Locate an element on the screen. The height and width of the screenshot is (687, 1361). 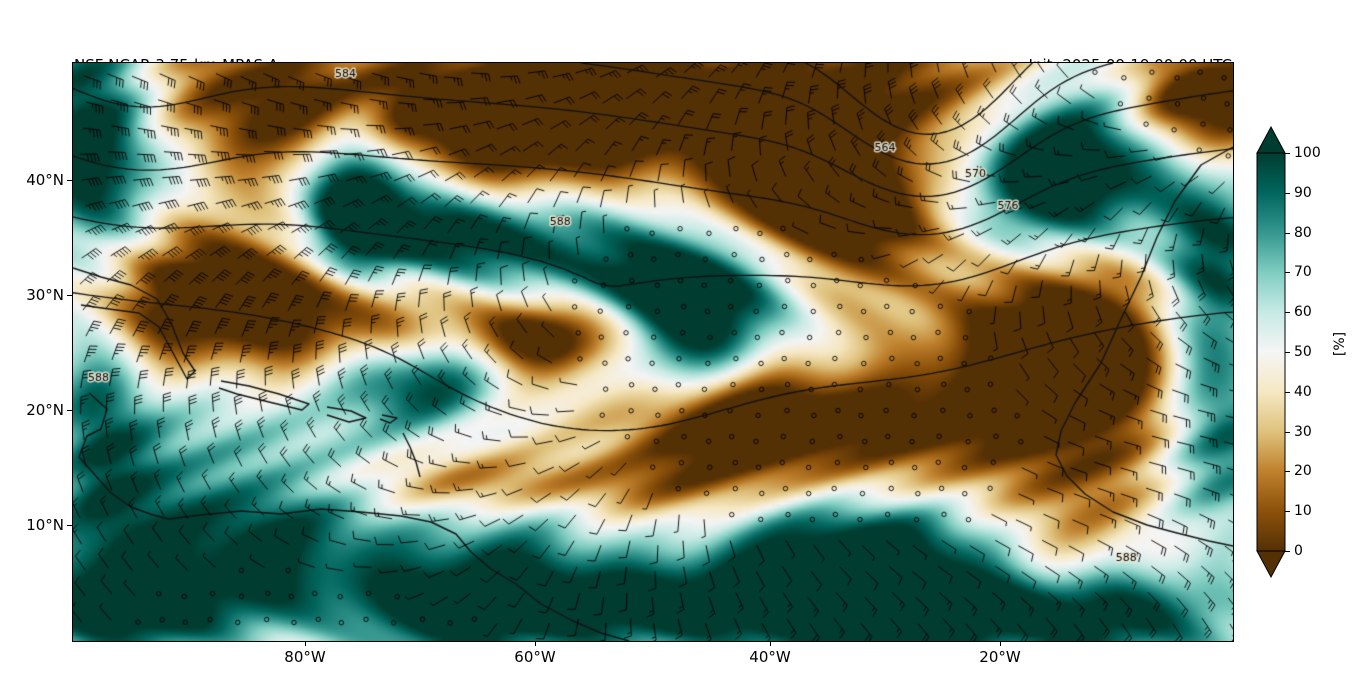
x-axis-tick-label: 40°W is located at coordinates (770, 657).